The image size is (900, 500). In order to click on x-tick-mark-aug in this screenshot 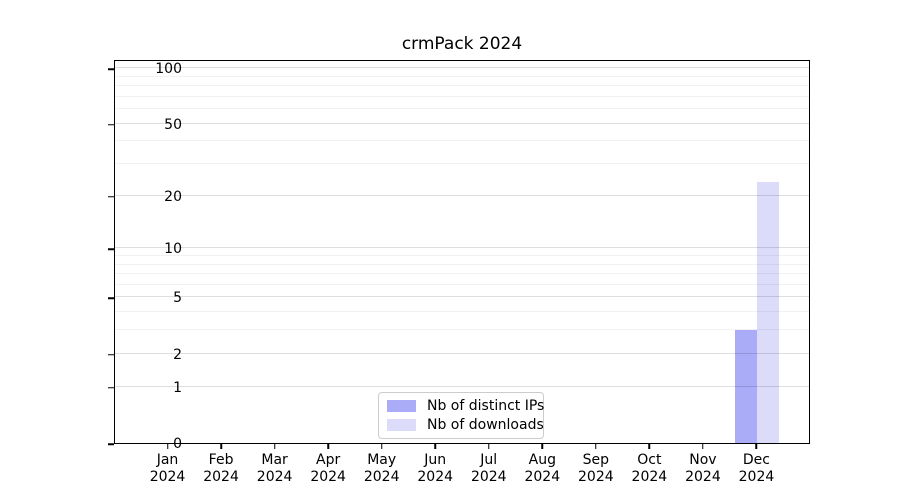, I will do `click(542, 446)`.